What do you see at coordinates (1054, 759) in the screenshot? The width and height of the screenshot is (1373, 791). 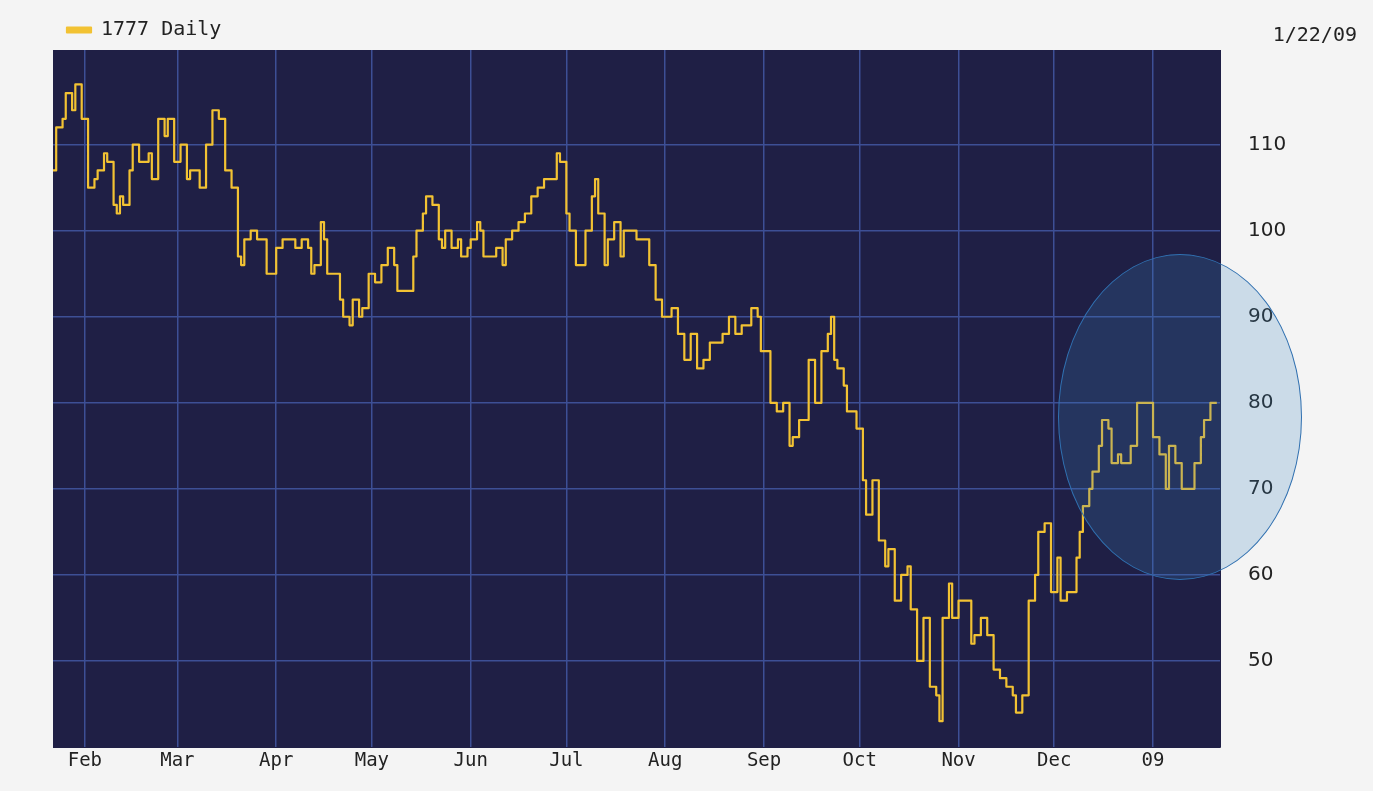 I see `x-tick-label: Dec` at bounding box center [1054, 759].